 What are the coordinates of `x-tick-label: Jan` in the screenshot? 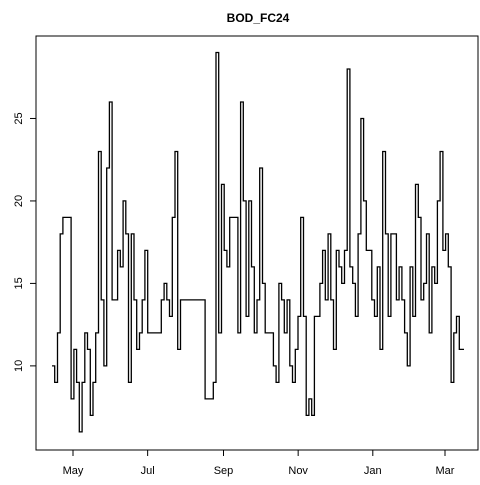 It's located at (373, 471).